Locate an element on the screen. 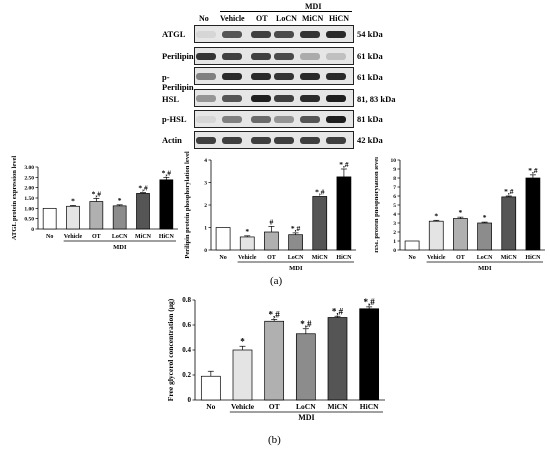  blot-strip-perilipin is located at coordinates (274, 56).